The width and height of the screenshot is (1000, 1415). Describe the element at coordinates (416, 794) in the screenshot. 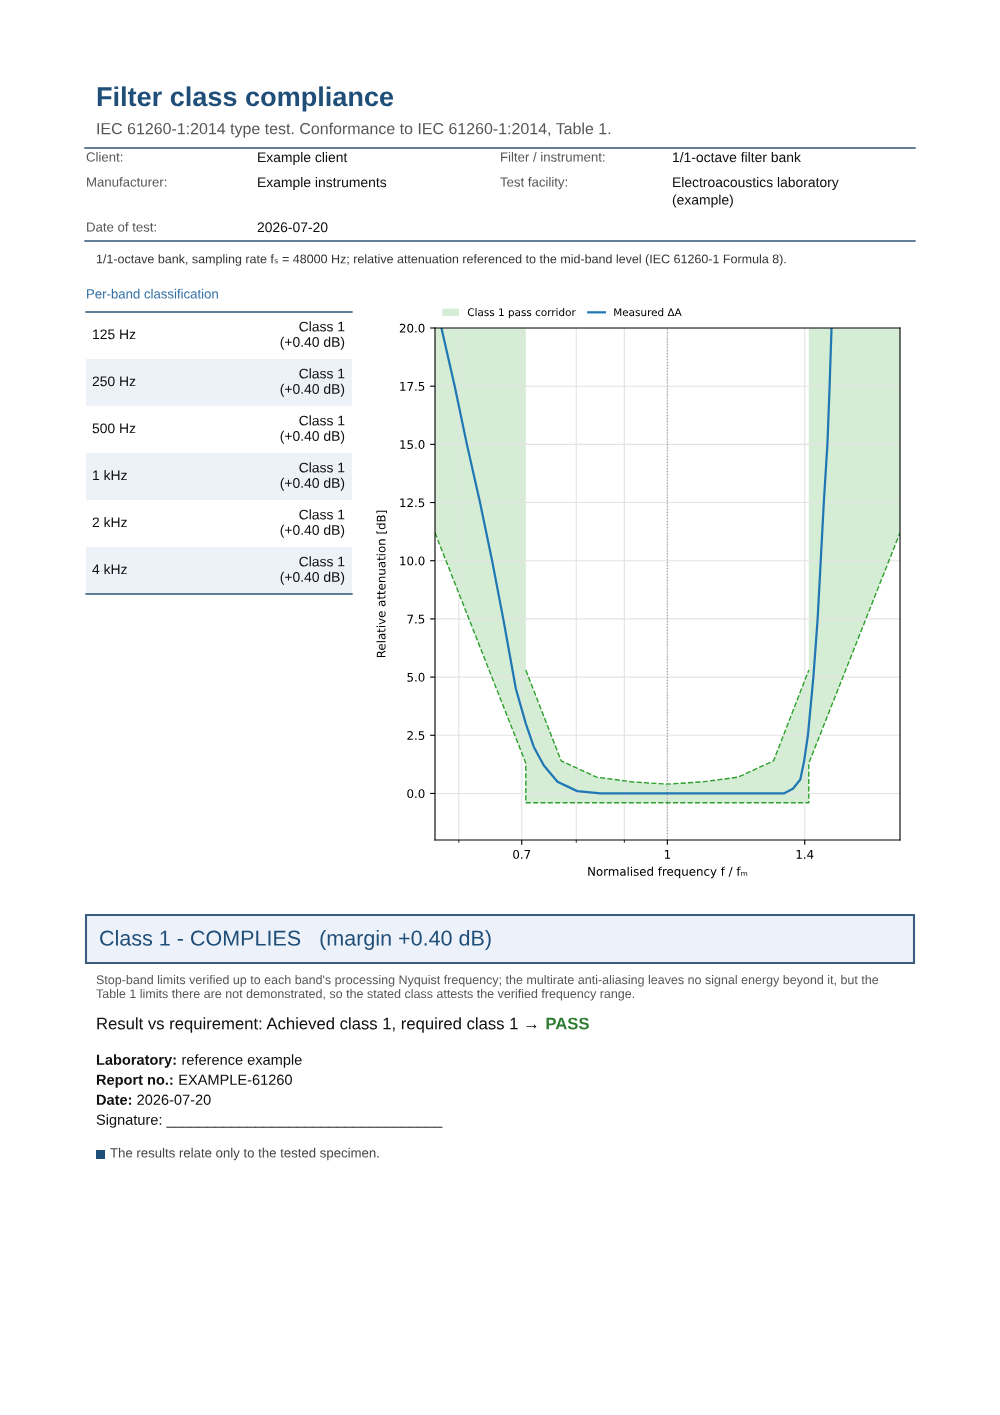

I see `y-tick-label: 0.0` at that location.